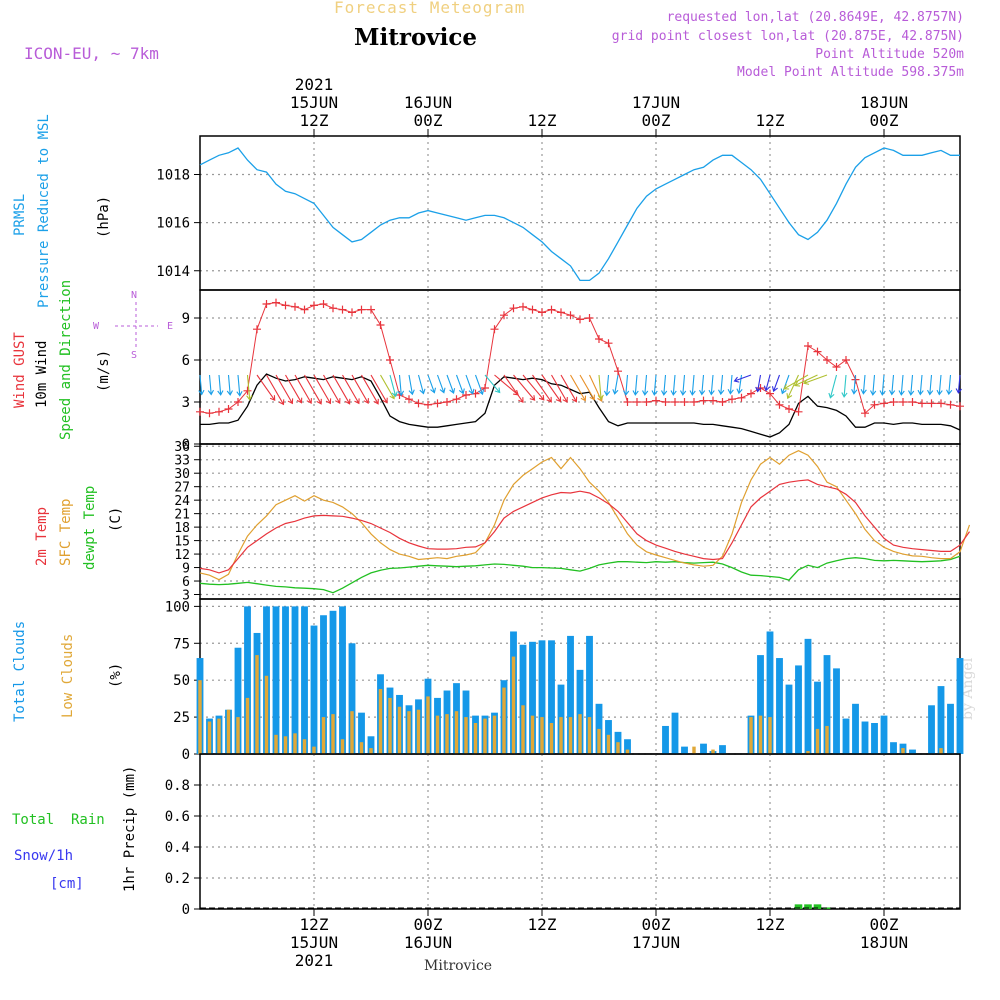 The height and width of the screenshot is (1000, 1000). I want to click on bottom-time-label: 2021, so click(314, 960).